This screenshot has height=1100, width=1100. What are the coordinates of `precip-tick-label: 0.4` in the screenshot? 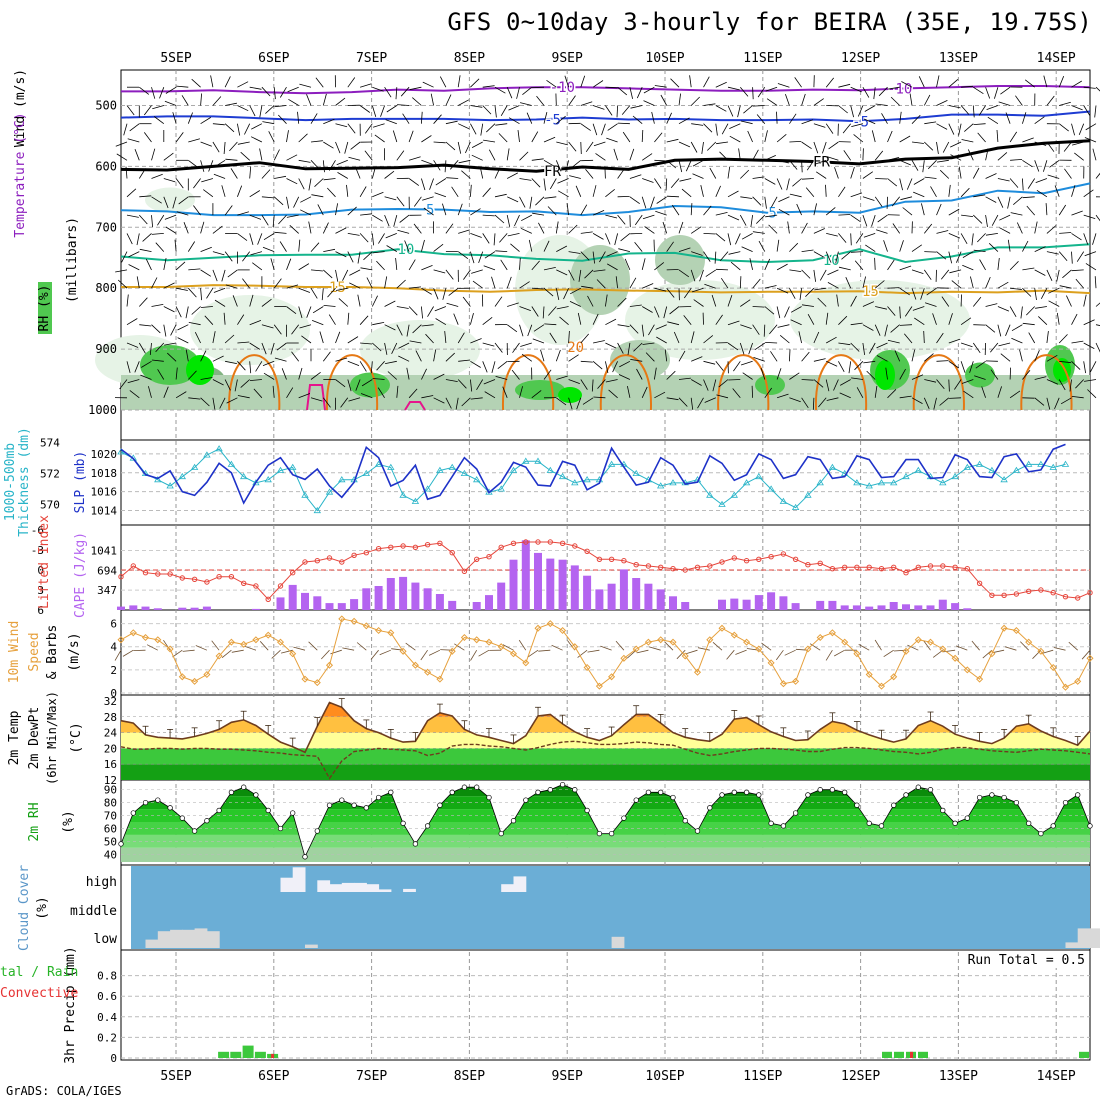 It's located at (107, 1017).